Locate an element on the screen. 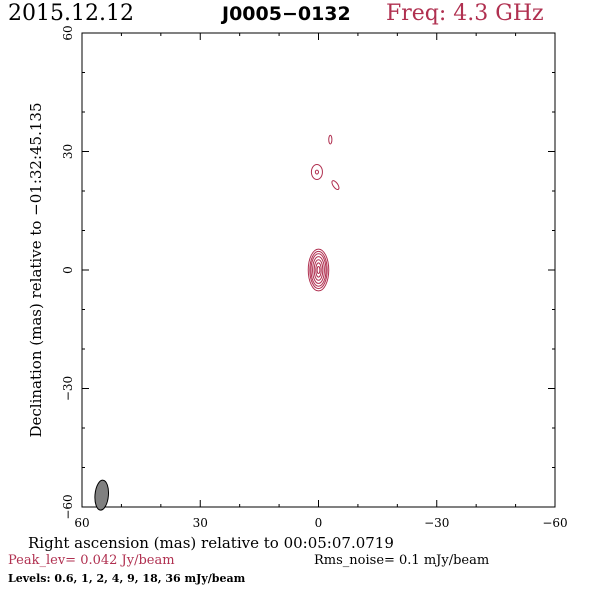  contour-set is located at coordinates (323, 213).